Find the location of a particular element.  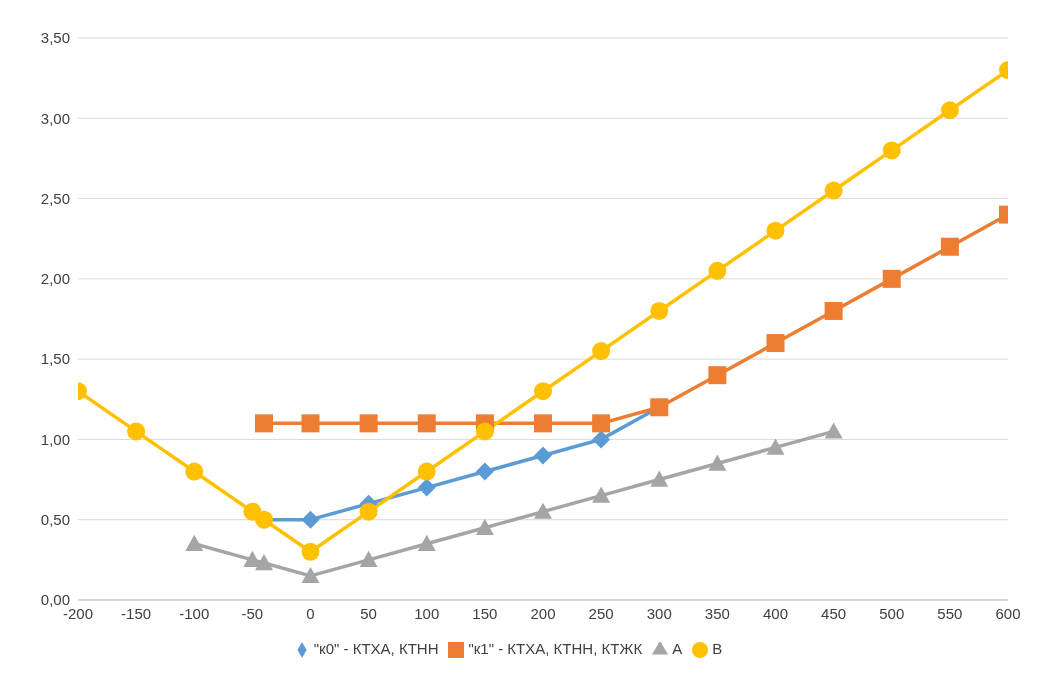

y-tick-label: 1,50 is located at coordinates (55, 359).